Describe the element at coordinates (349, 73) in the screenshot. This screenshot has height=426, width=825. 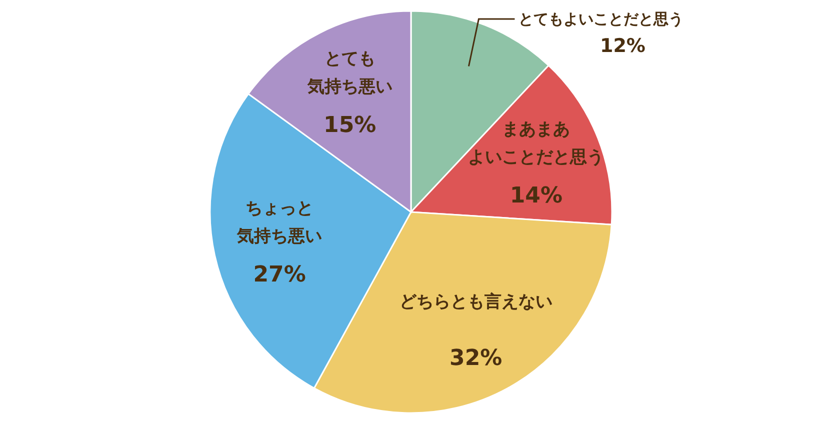
I see `slice-label: とても気持ち悪い` at that location.